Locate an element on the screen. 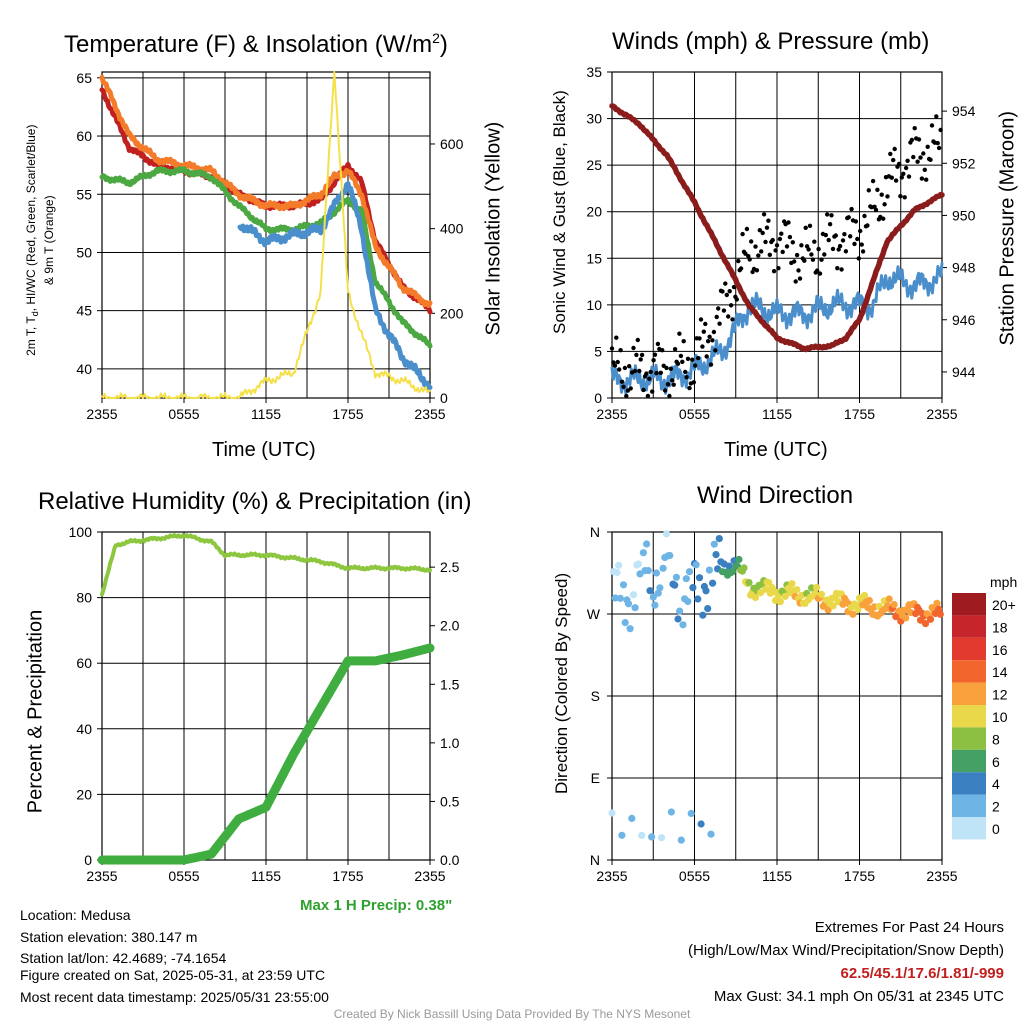 This screenshot has height=1024, width=1024. humidity-ytick-label: 0 is located at coordinates (88, 860).